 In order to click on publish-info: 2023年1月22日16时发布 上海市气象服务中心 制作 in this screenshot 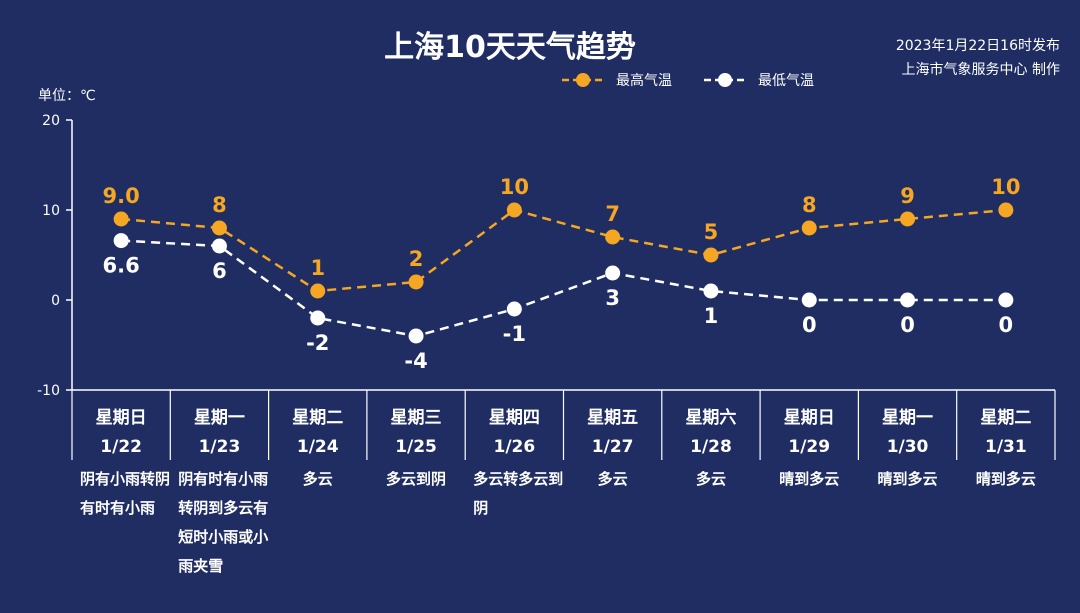, I will do `click(978, 58)`.